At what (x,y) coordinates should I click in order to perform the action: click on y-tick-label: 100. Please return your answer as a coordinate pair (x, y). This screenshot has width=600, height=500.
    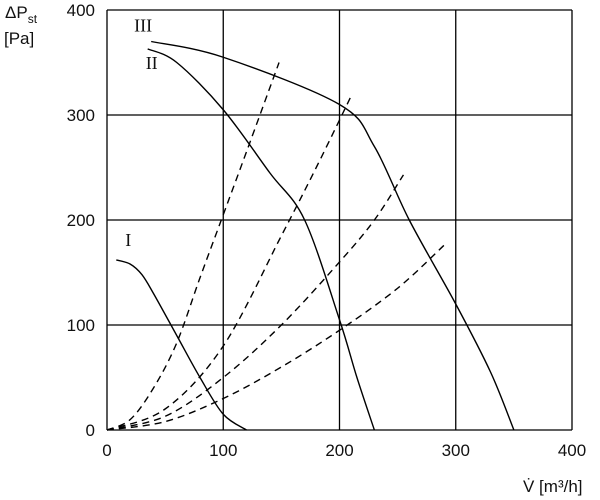
    Looking at the image, I should click on (81, 325).